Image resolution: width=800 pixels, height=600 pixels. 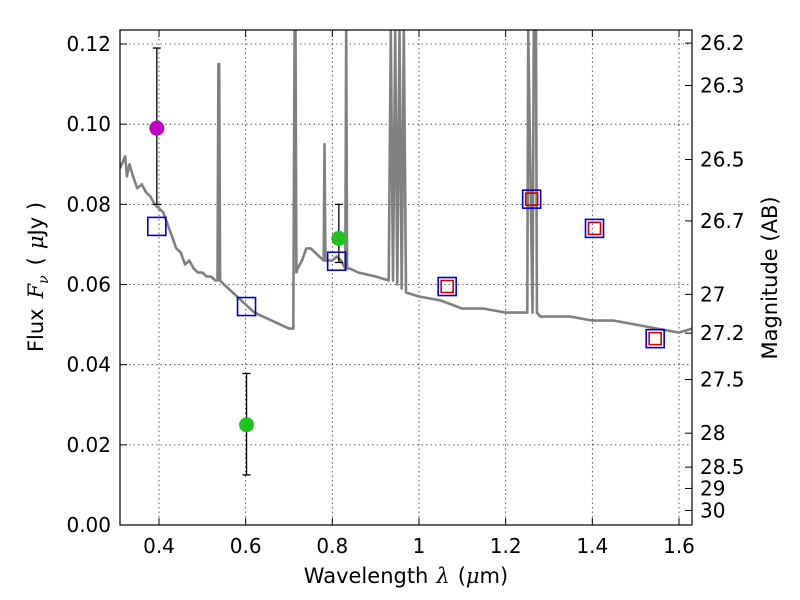 I want to click on y2-tick-label: 29, so click(x=712, y=488).